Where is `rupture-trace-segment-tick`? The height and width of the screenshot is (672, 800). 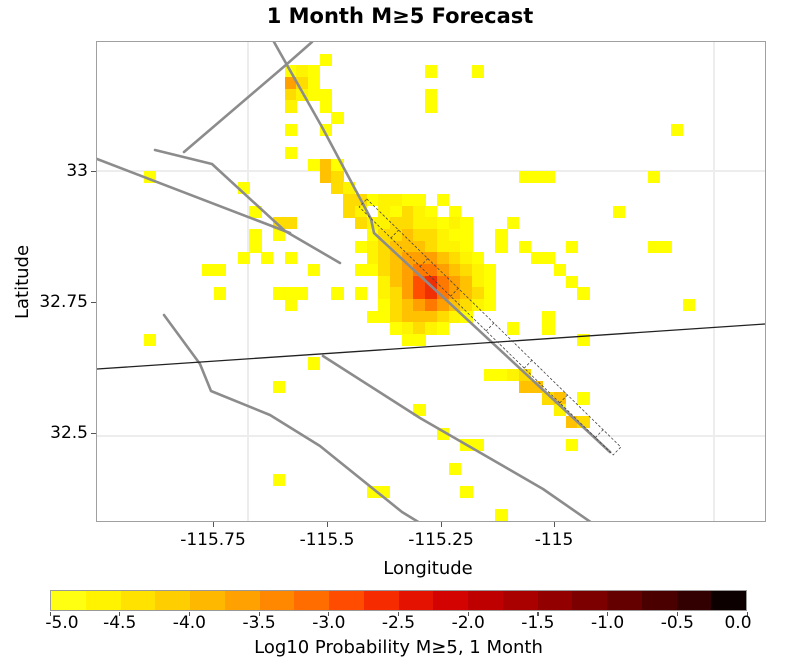
rupture-trace-segment-tick is located at coordinates (454, 292).